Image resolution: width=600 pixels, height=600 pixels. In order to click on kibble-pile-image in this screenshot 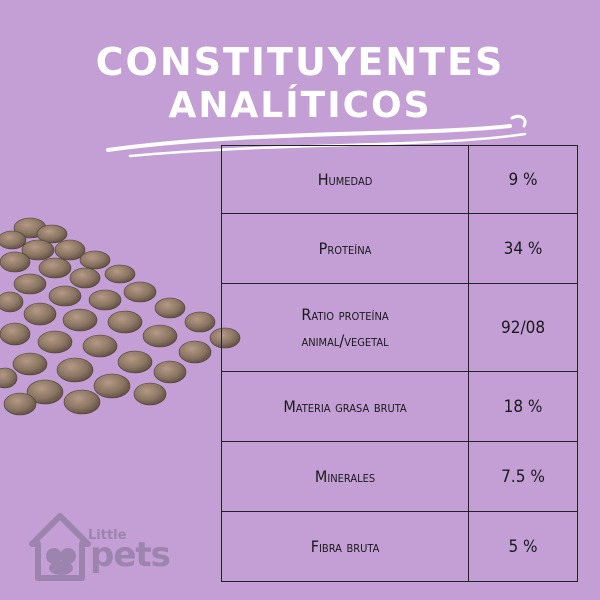, I will do `click(120, 316)`.